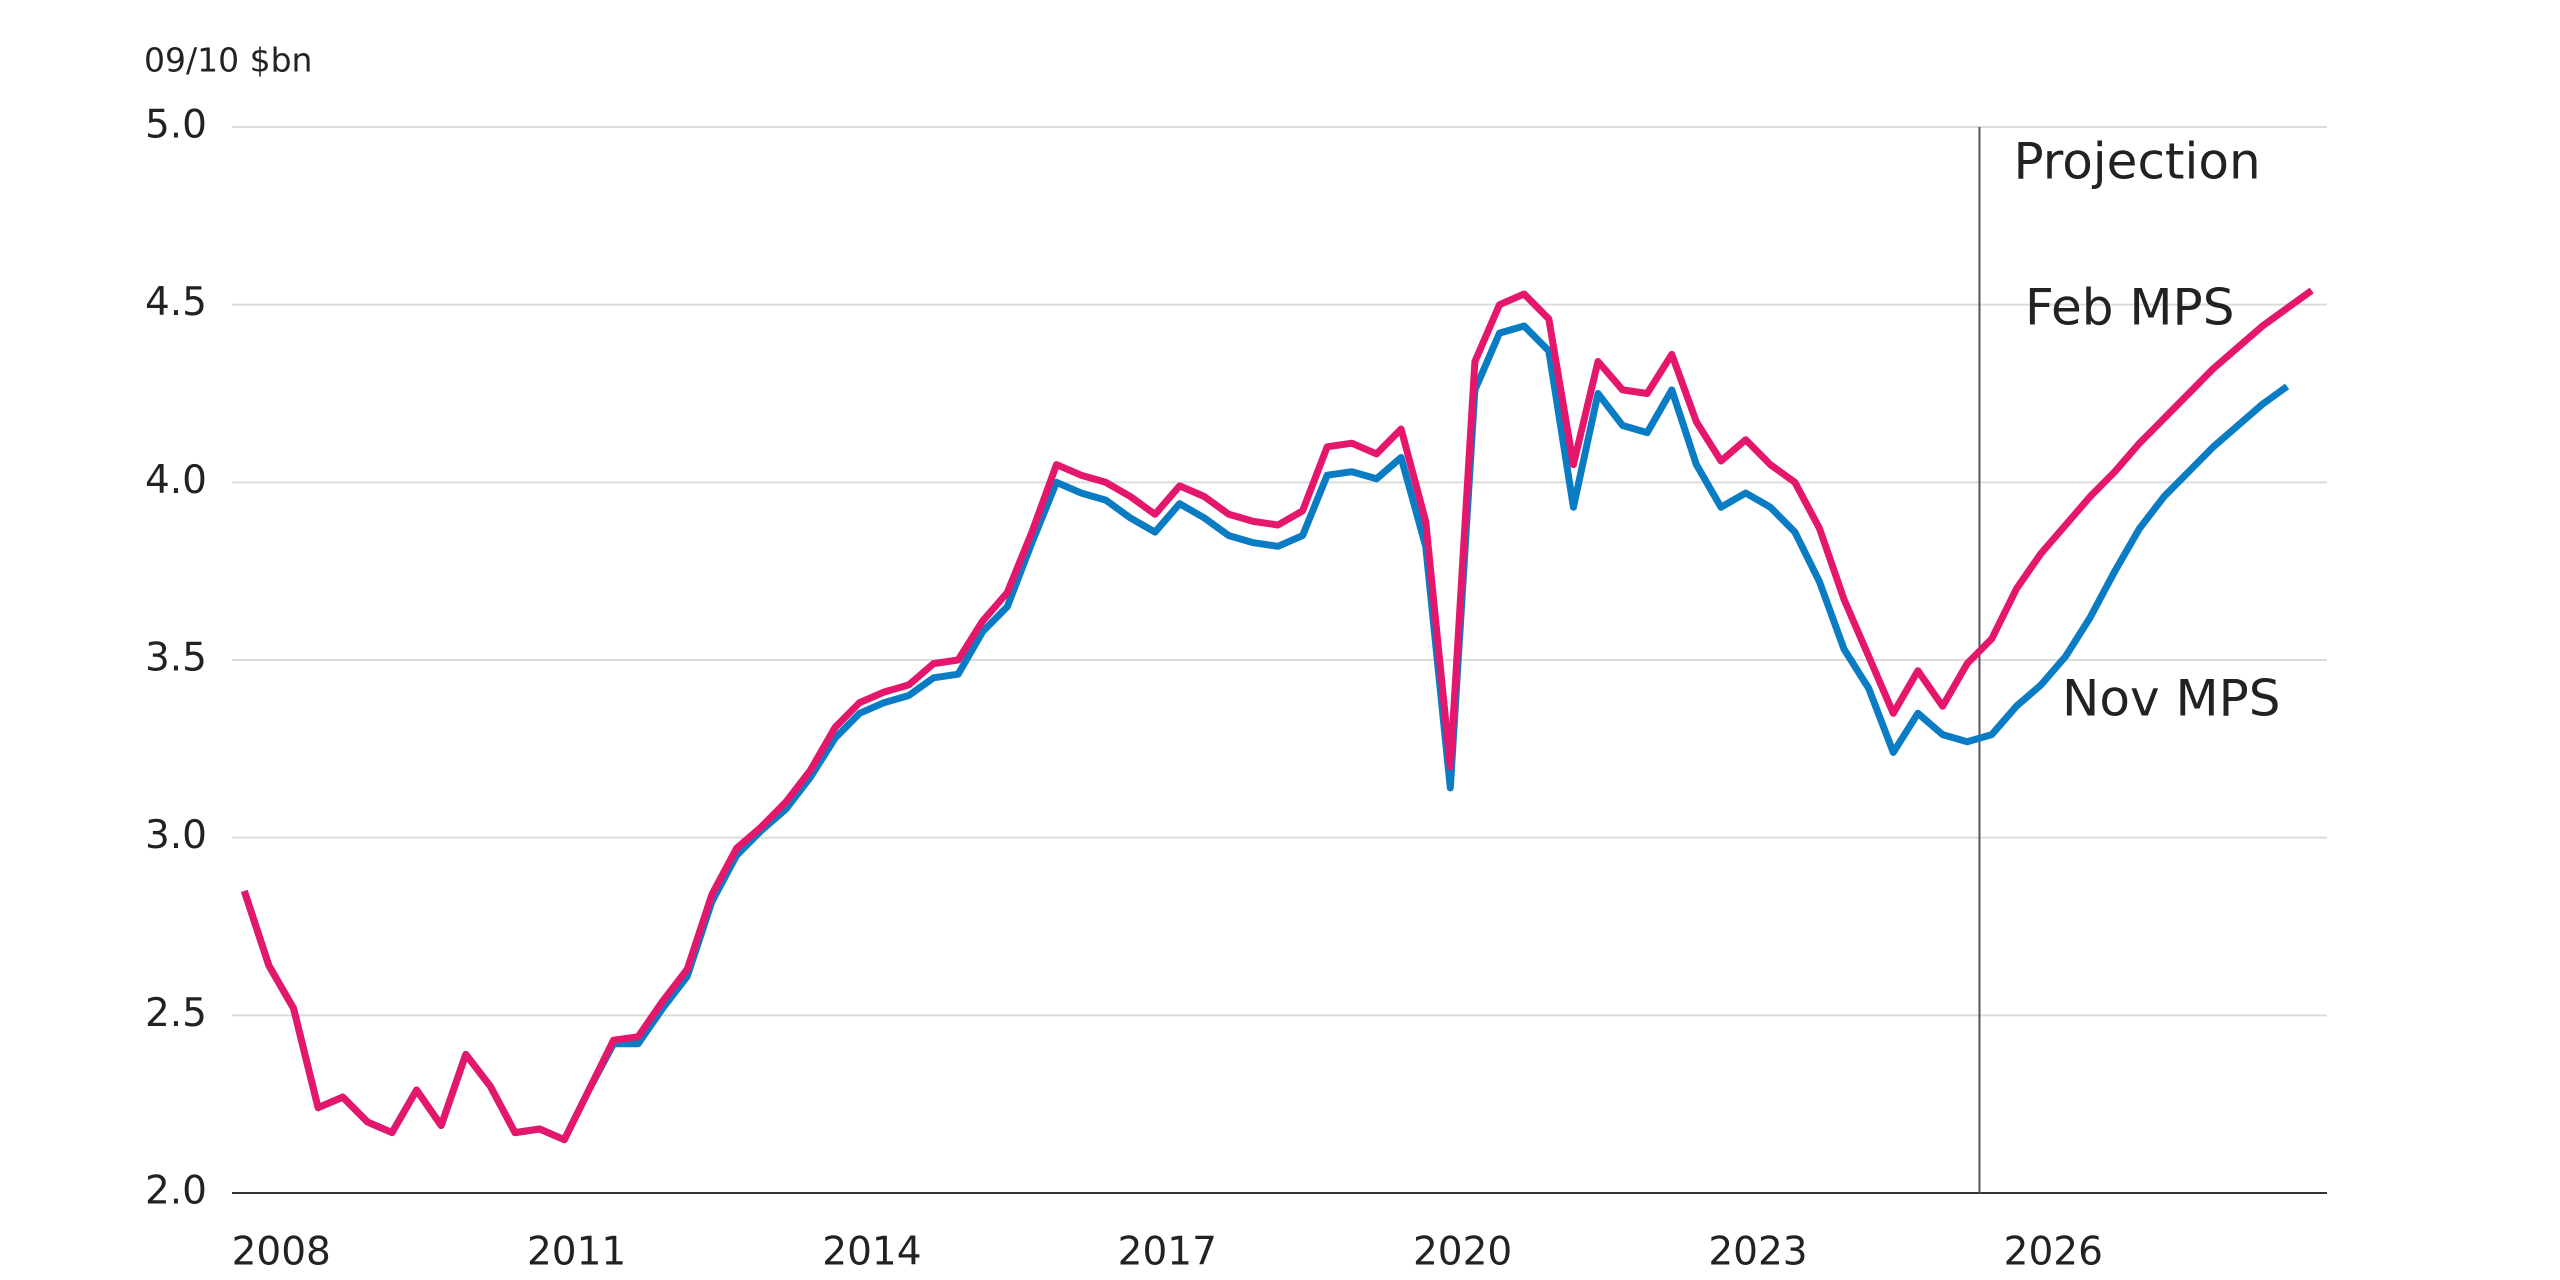 The width and height of the screenshot is (2560, 1280). Describe the element at coordinates (1462, 1252) in the screenshot. I see `x-tick-label: 2020` at that location.